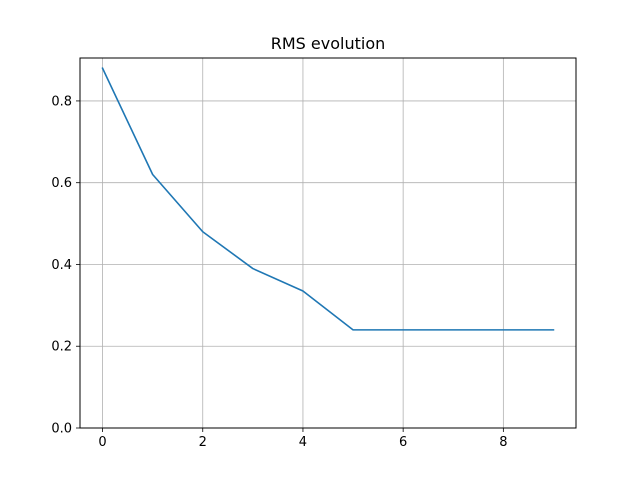  I want to click on x-tick-label: 8, so click(503, 442).